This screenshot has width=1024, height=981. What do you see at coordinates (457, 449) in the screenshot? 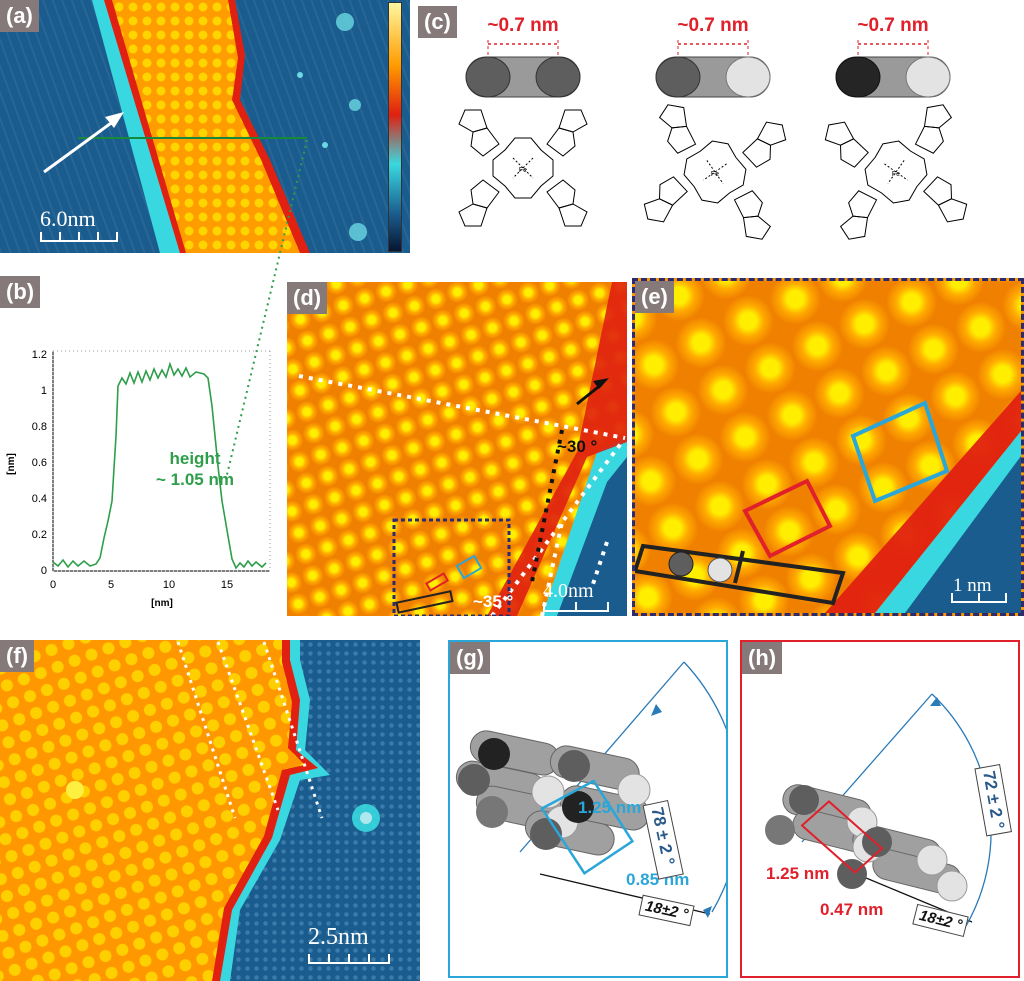
I see `panel-d: ~30 ° ~35 ° 4.0nm (d)` at bounding box center [457, 449].